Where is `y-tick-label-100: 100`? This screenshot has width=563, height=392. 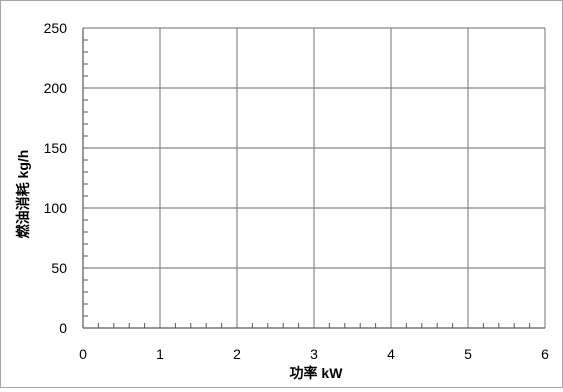 y-tick-label-100: 100 is located at coordinates (56, 208).